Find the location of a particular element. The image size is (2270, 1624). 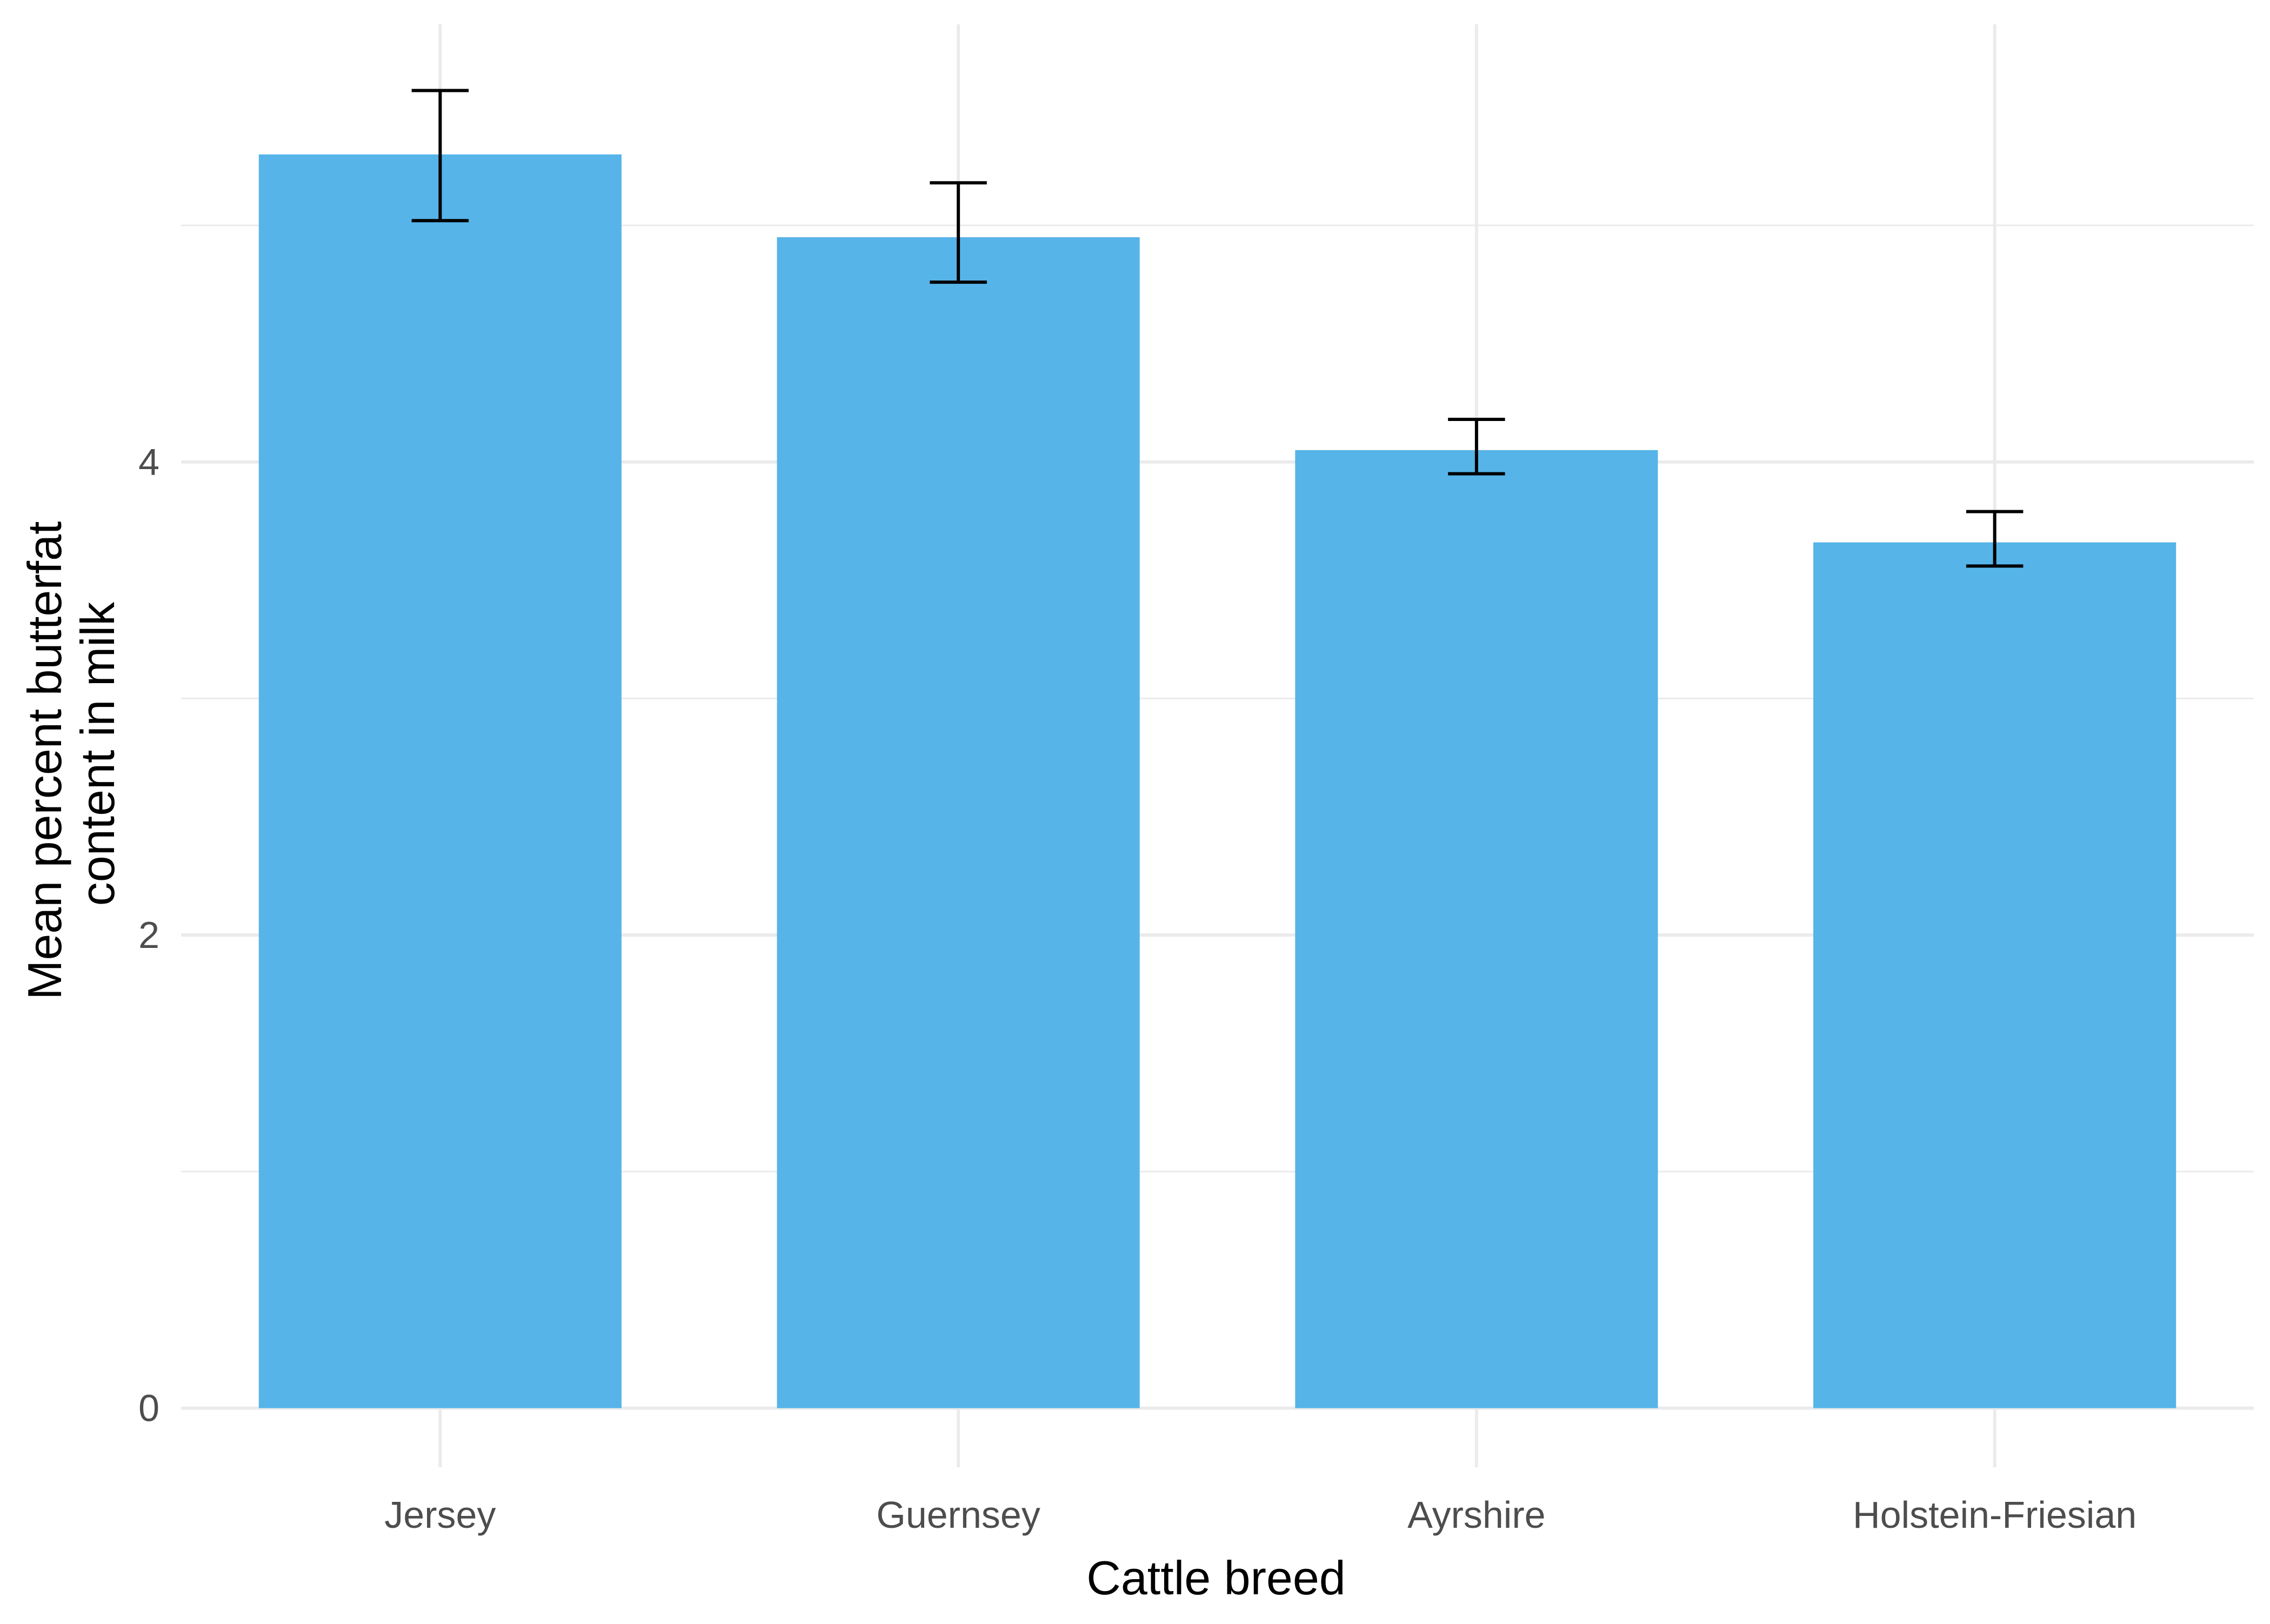

y-axis-title: Mean percent butterfat content in milk is located at coordinates (71, 754).